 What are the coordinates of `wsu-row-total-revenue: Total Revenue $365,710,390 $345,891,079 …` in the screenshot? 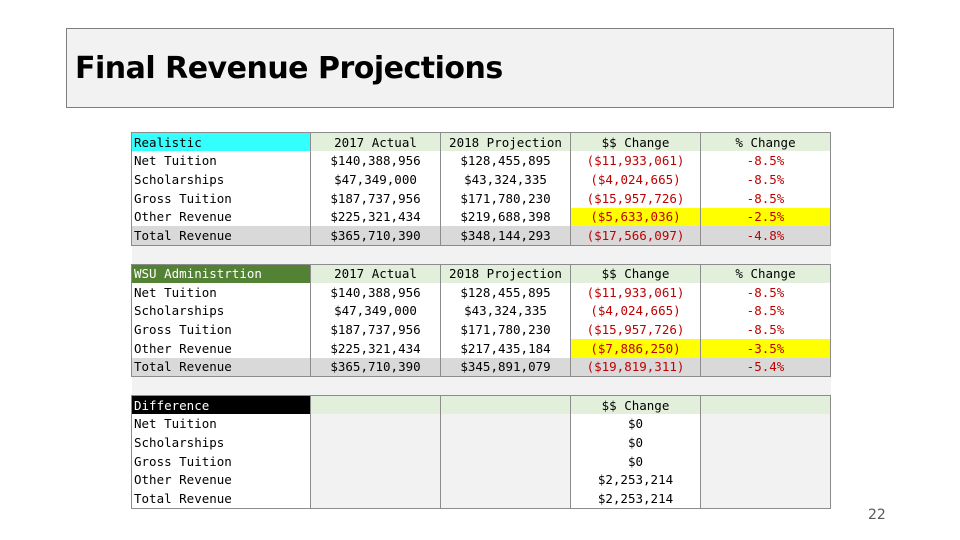 It's located at (481, 367).